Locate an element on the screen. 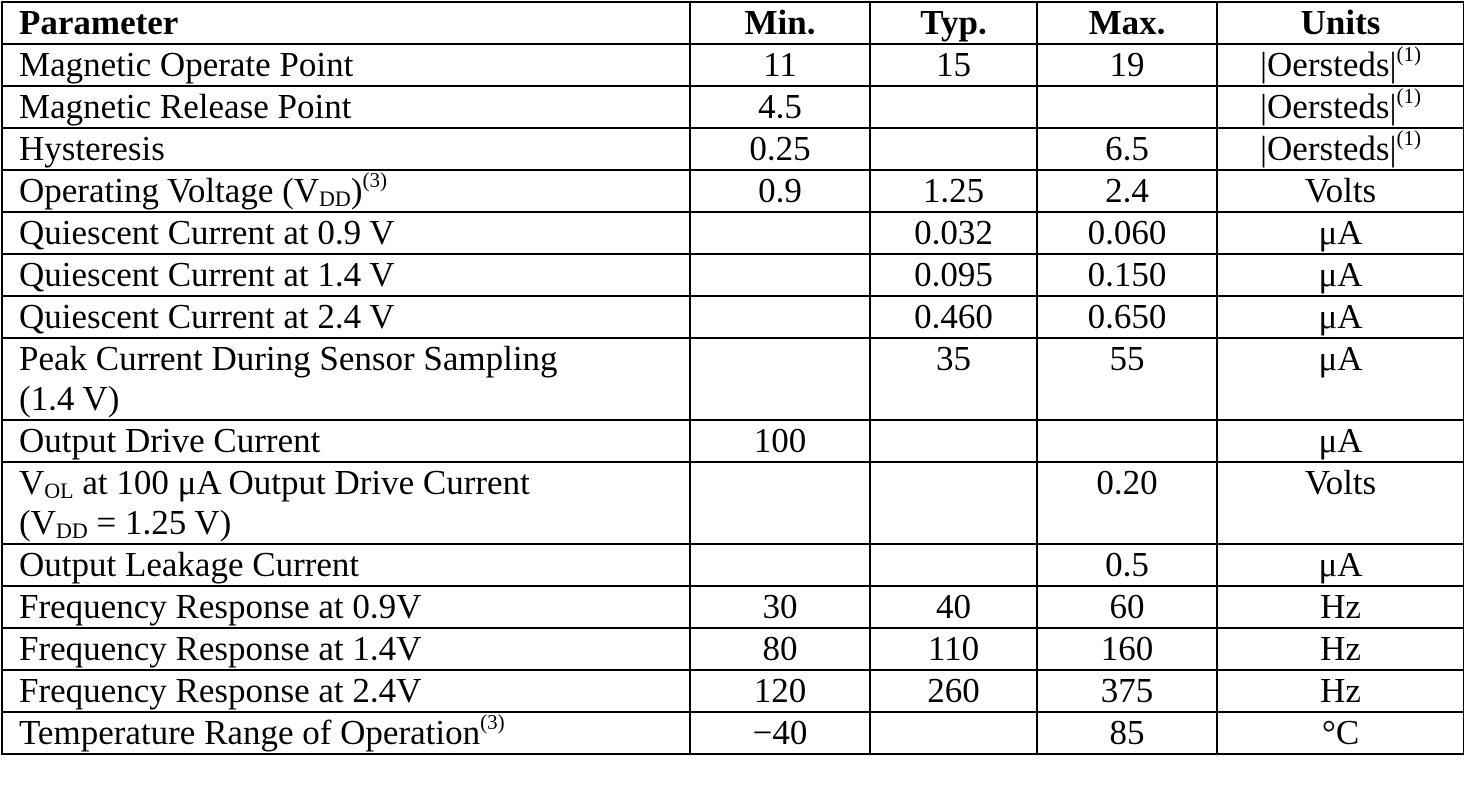 Image resolution: width=1464 pixels, height=805 pixels. units-cell: Volts is located at coordinates (1340, 503).